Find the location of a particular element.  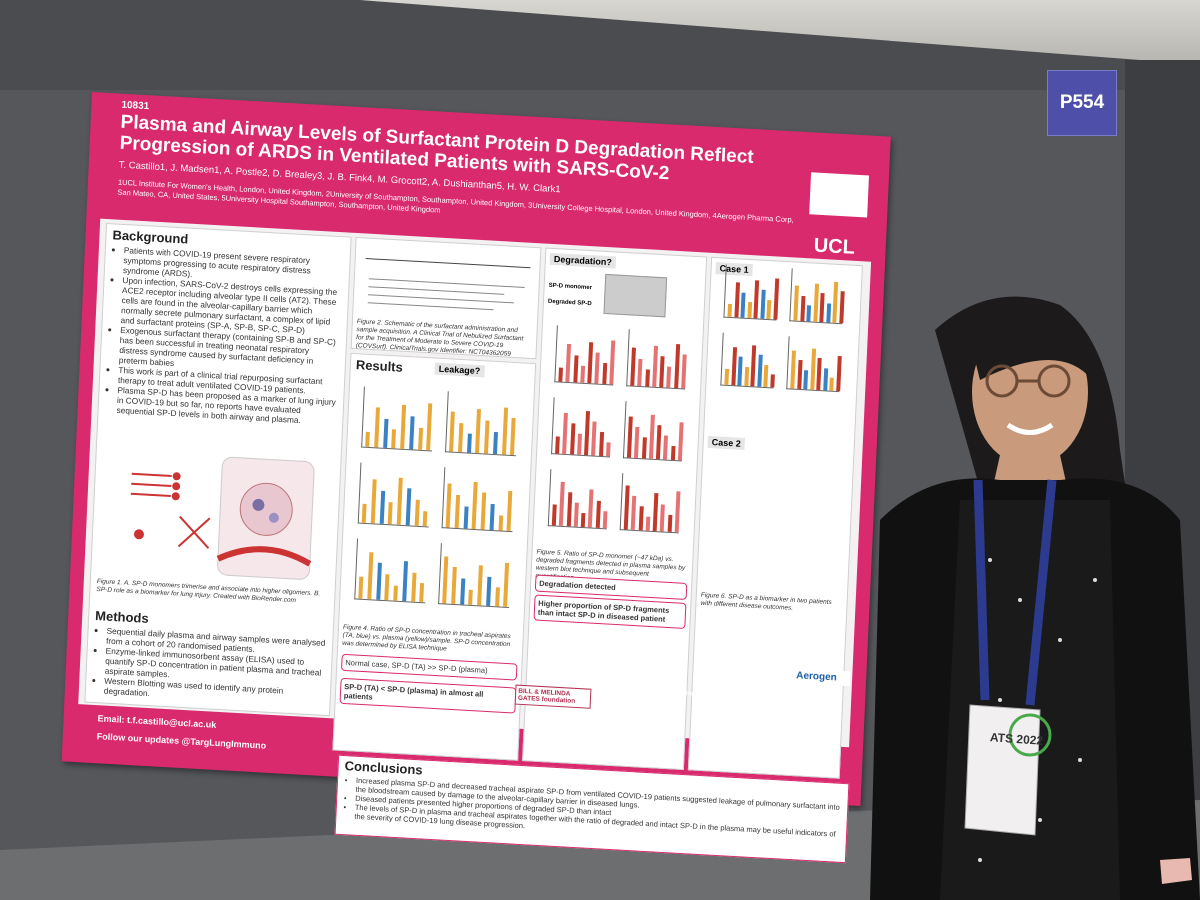

board-number: P554 is located at coordinates (1082, 103).